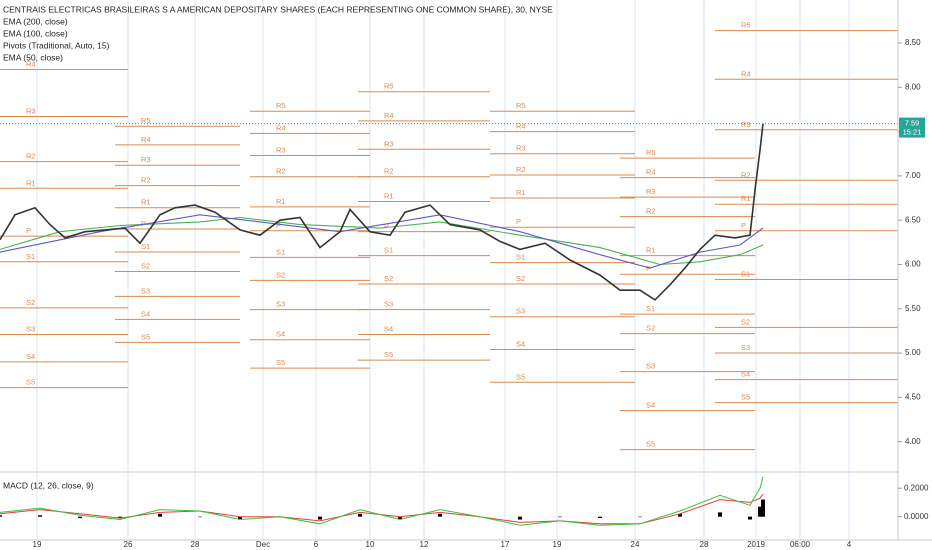 Image resolution: width=932 pixels, height=550 pixels. What do you see at coordinates (913, 42) in the screenshot?
I see `y-tick-label: 8.50` at bounding box center [913, 42].